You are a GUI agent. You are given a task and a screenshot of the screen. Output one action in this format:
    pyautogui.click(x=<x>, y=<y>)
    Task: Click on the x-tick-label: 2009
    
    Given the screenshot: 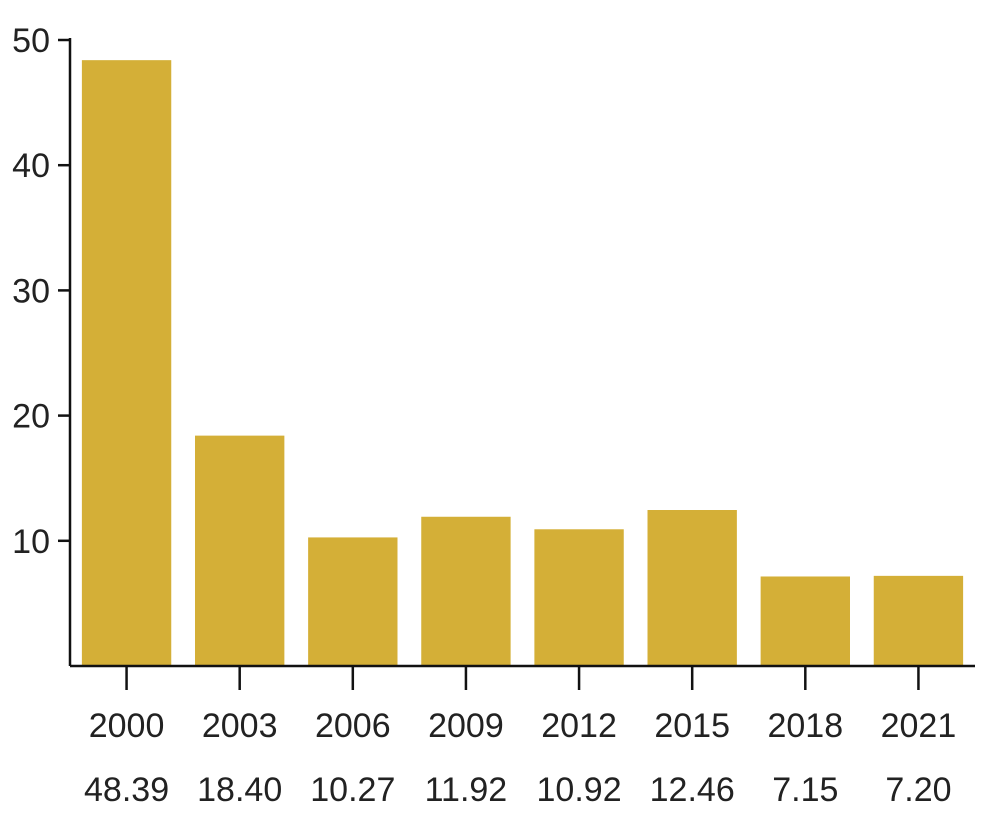 What is the action you would take?
    pyautogui.click(x=466, y=726)
    